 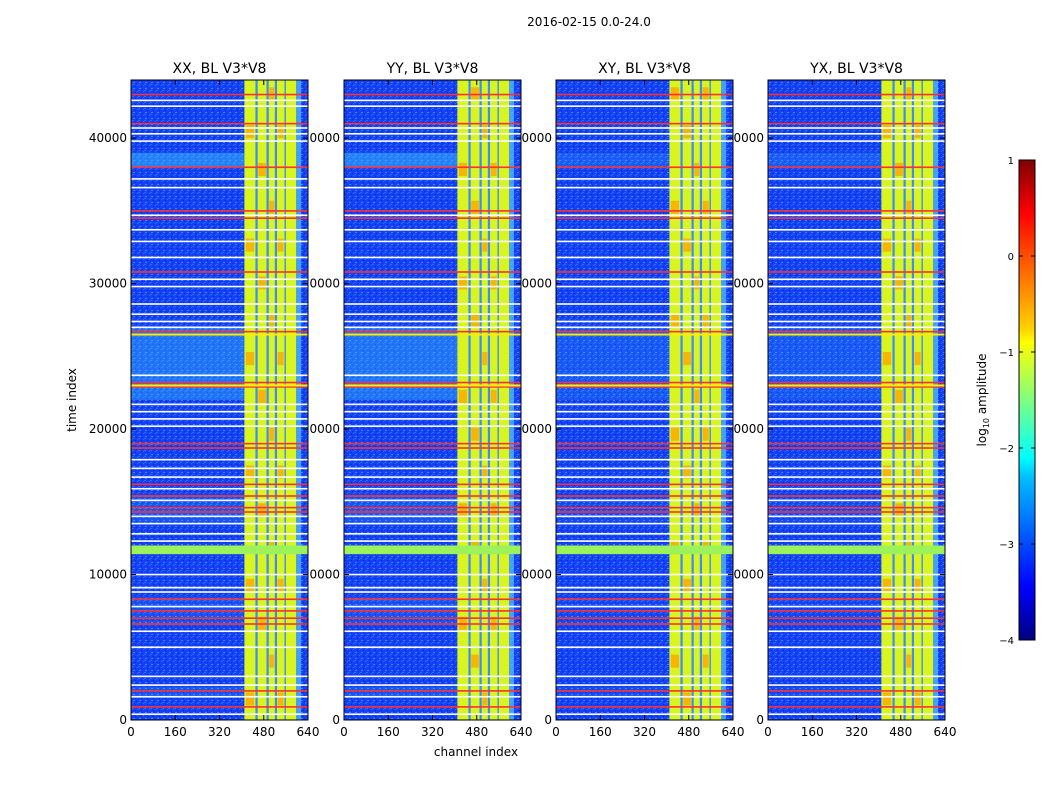 What do you see at coordinates (1006, 545) in the screenshot?
I see `colorbar-tick-label: −3` at bounding box center [1006, 545].